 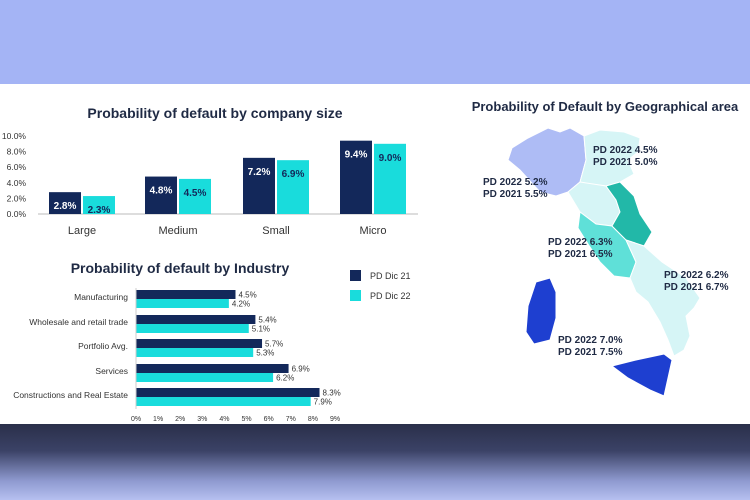 What do you see at coordinates (355, 295) in the screenshot?
I see `legend-swatch-dic22` at bounding box center [355, 295].